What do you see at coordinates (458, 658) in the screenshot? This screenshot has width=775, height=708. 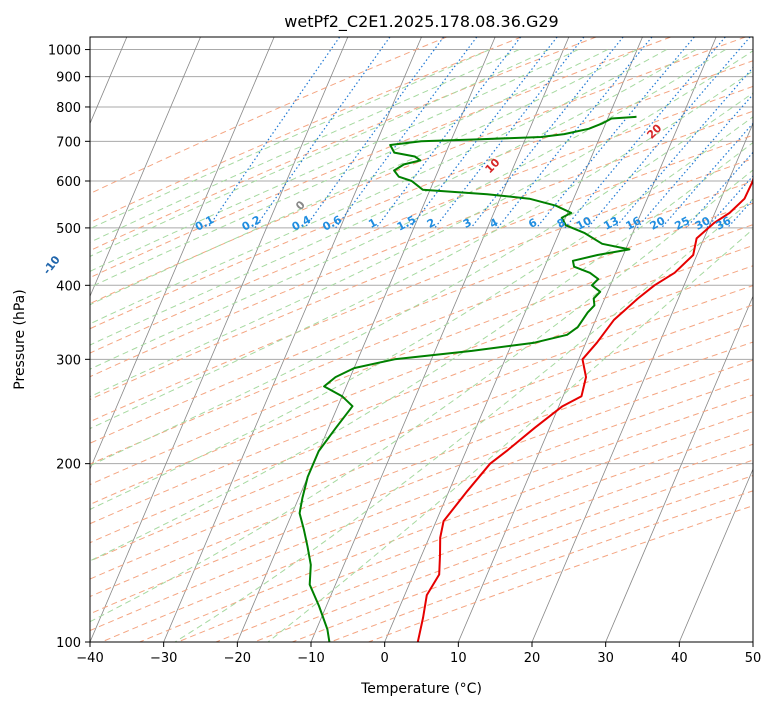 I see `x-tick-label: 10` at bounding box center [458, 658].